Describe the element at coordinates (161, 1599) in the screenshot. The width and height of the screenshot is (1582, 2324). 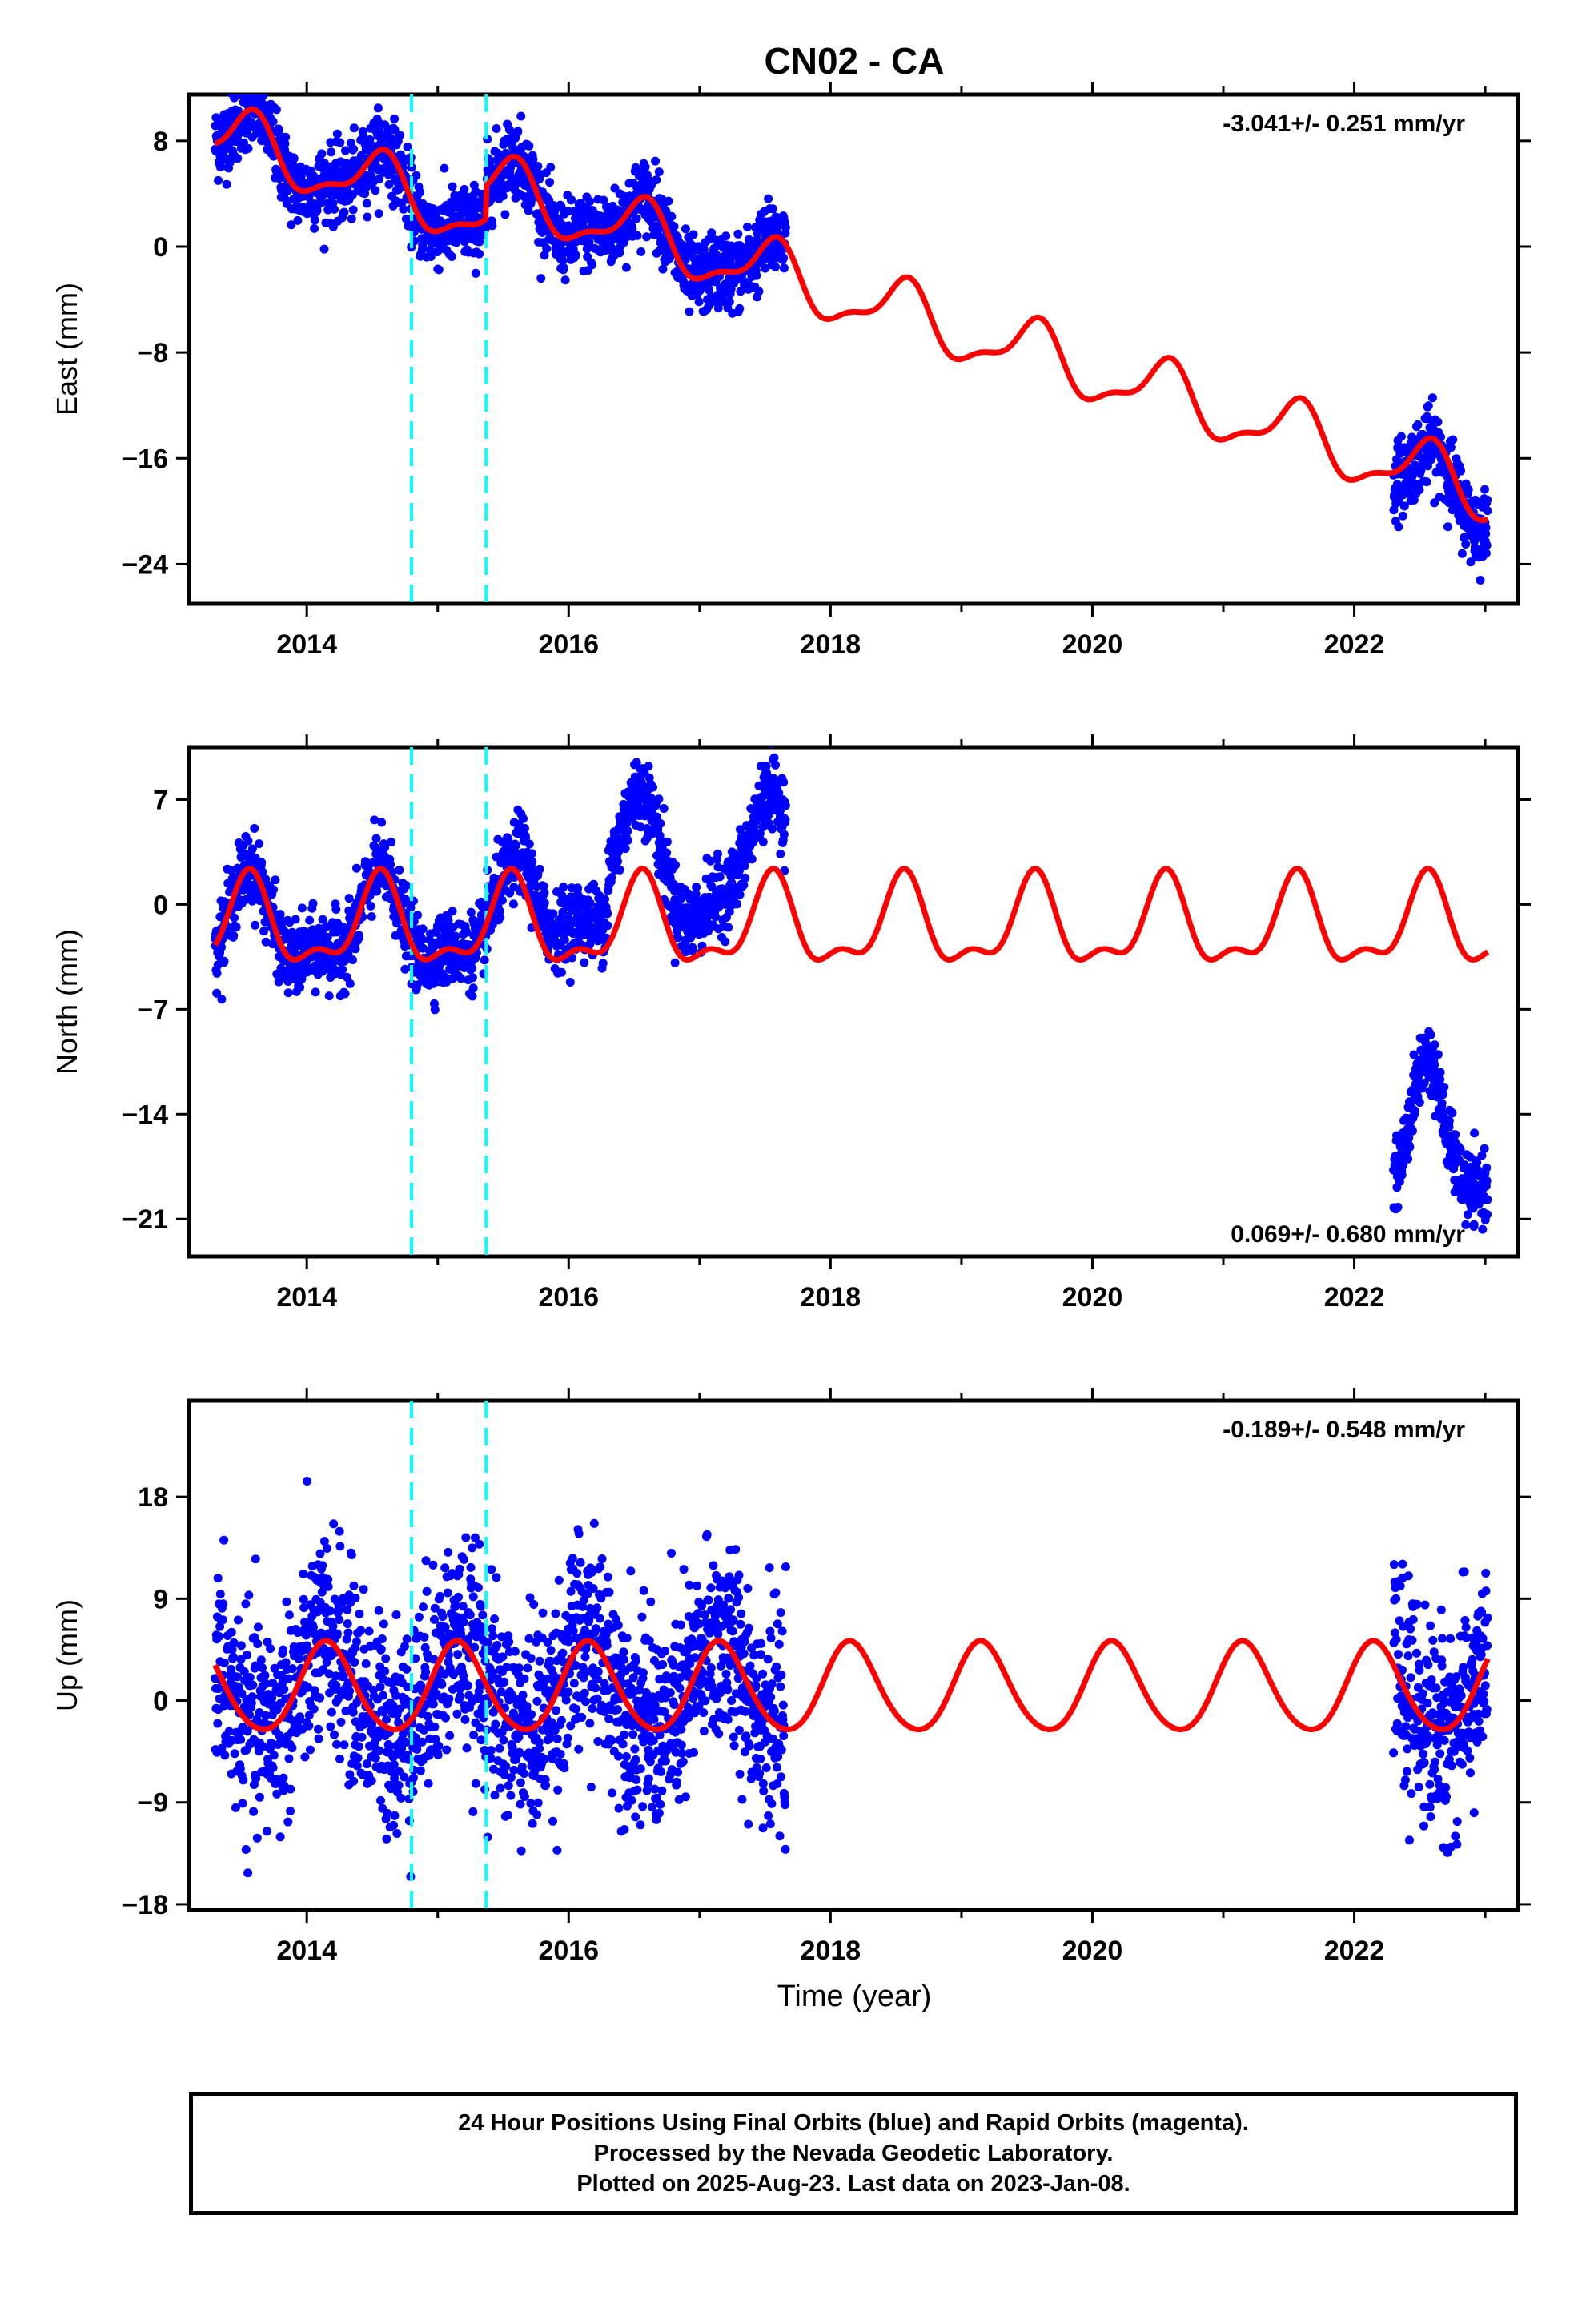
I see `y-tick-label: 9` at that location.